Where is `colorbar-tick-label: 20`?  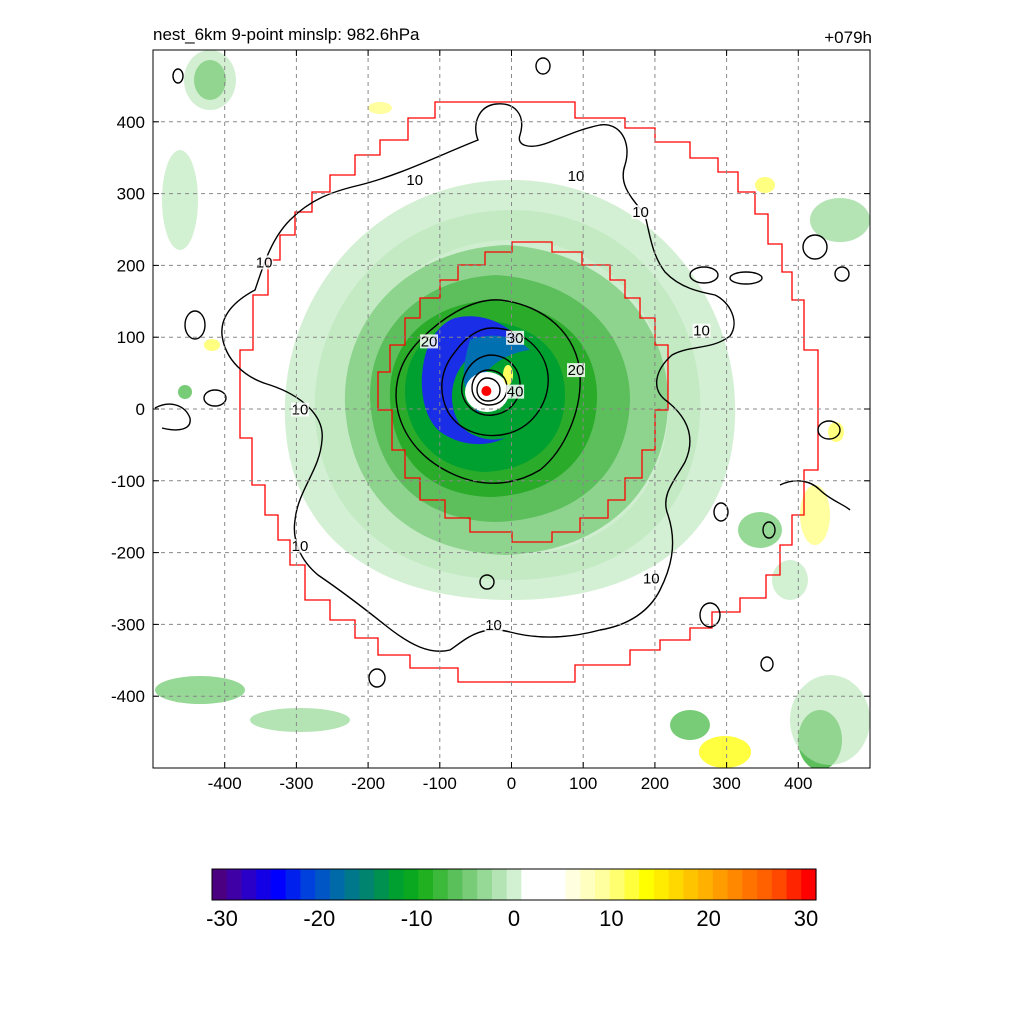
colorbar-tick-label: 20 is located at coordinates (708, 918).